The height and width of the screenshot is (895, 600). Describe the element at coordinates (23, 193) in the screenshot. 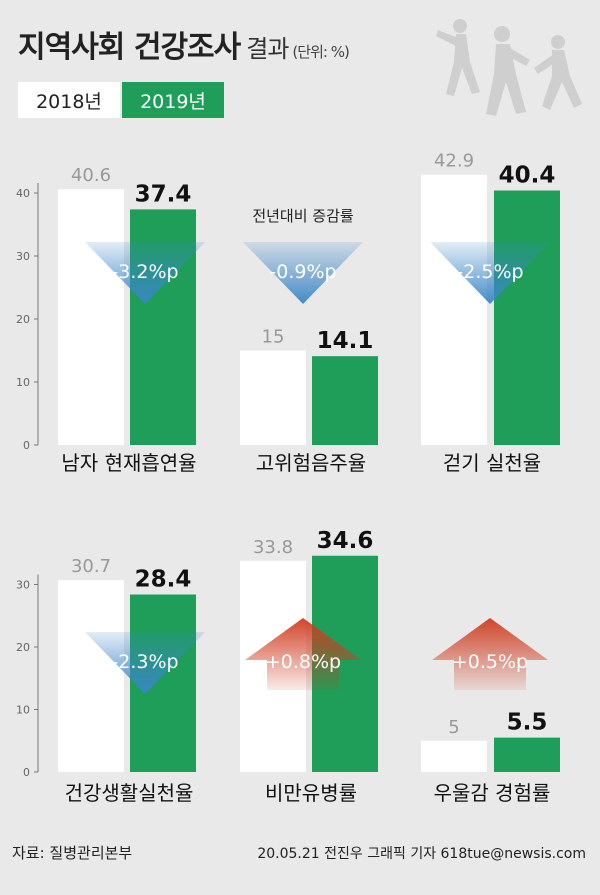

I see `y-tick-label: 40` at that location.